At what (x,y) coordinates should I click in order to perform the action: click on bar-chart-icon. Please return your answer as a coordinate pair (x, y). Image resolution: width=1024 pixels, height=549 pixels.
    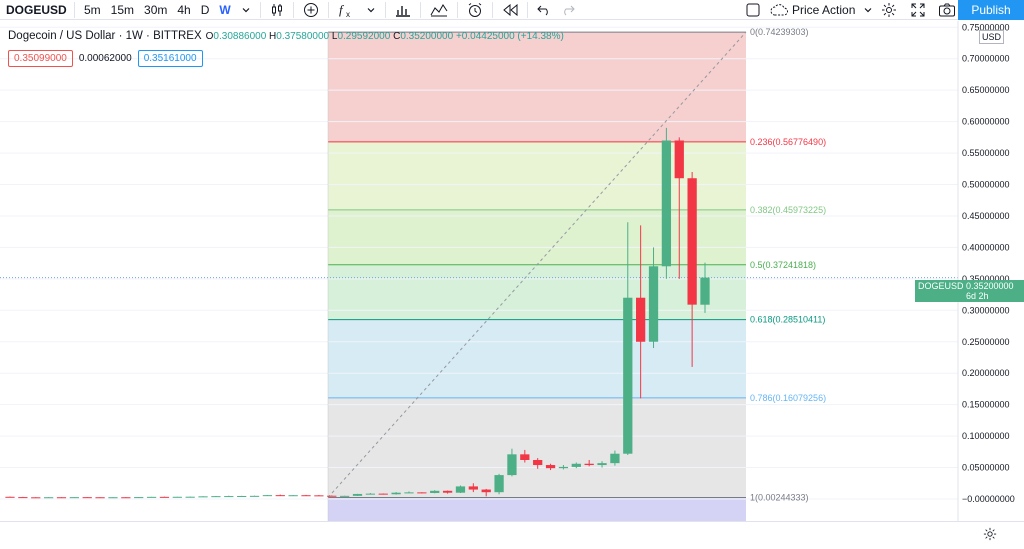
    Looking at the image, I should click on (403, 10).